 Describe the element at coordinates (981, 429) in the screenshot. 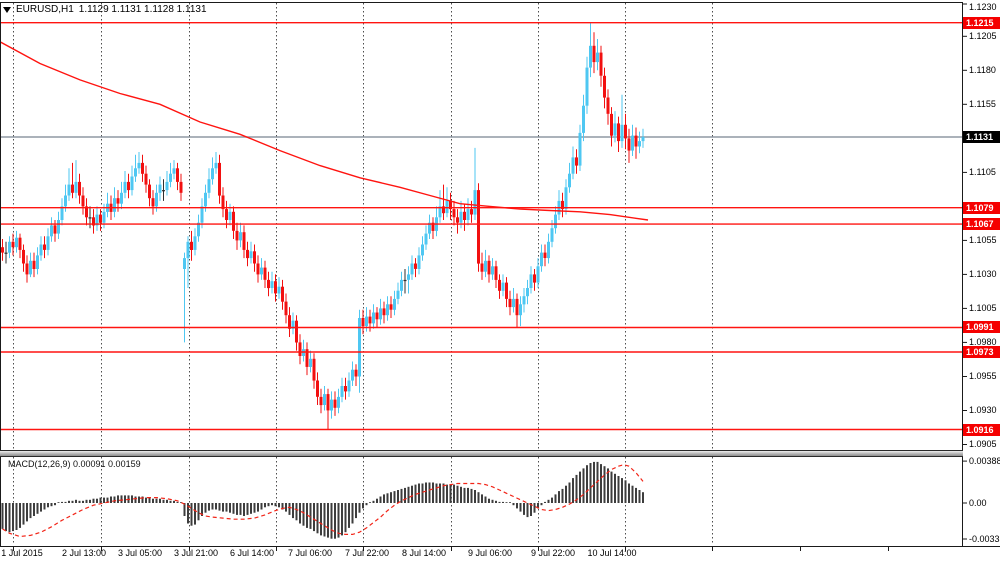

I see `price-level-badge: 1.0916` at that location.